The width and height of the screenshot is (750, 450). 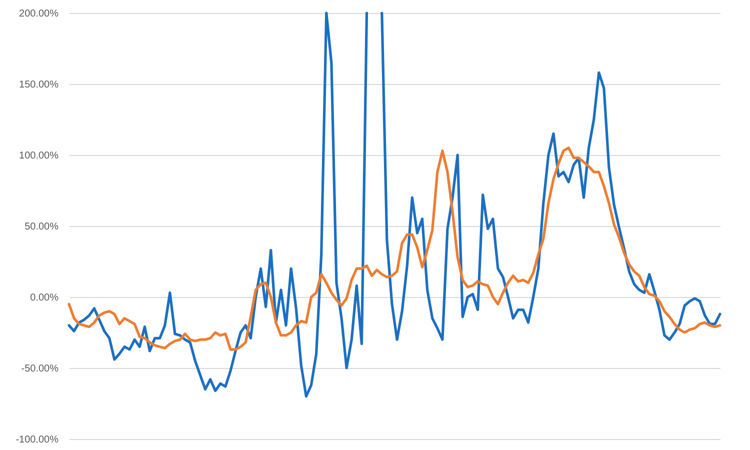 I want to click on y-tick-label: -100.00%, so click(x=37, y=440).